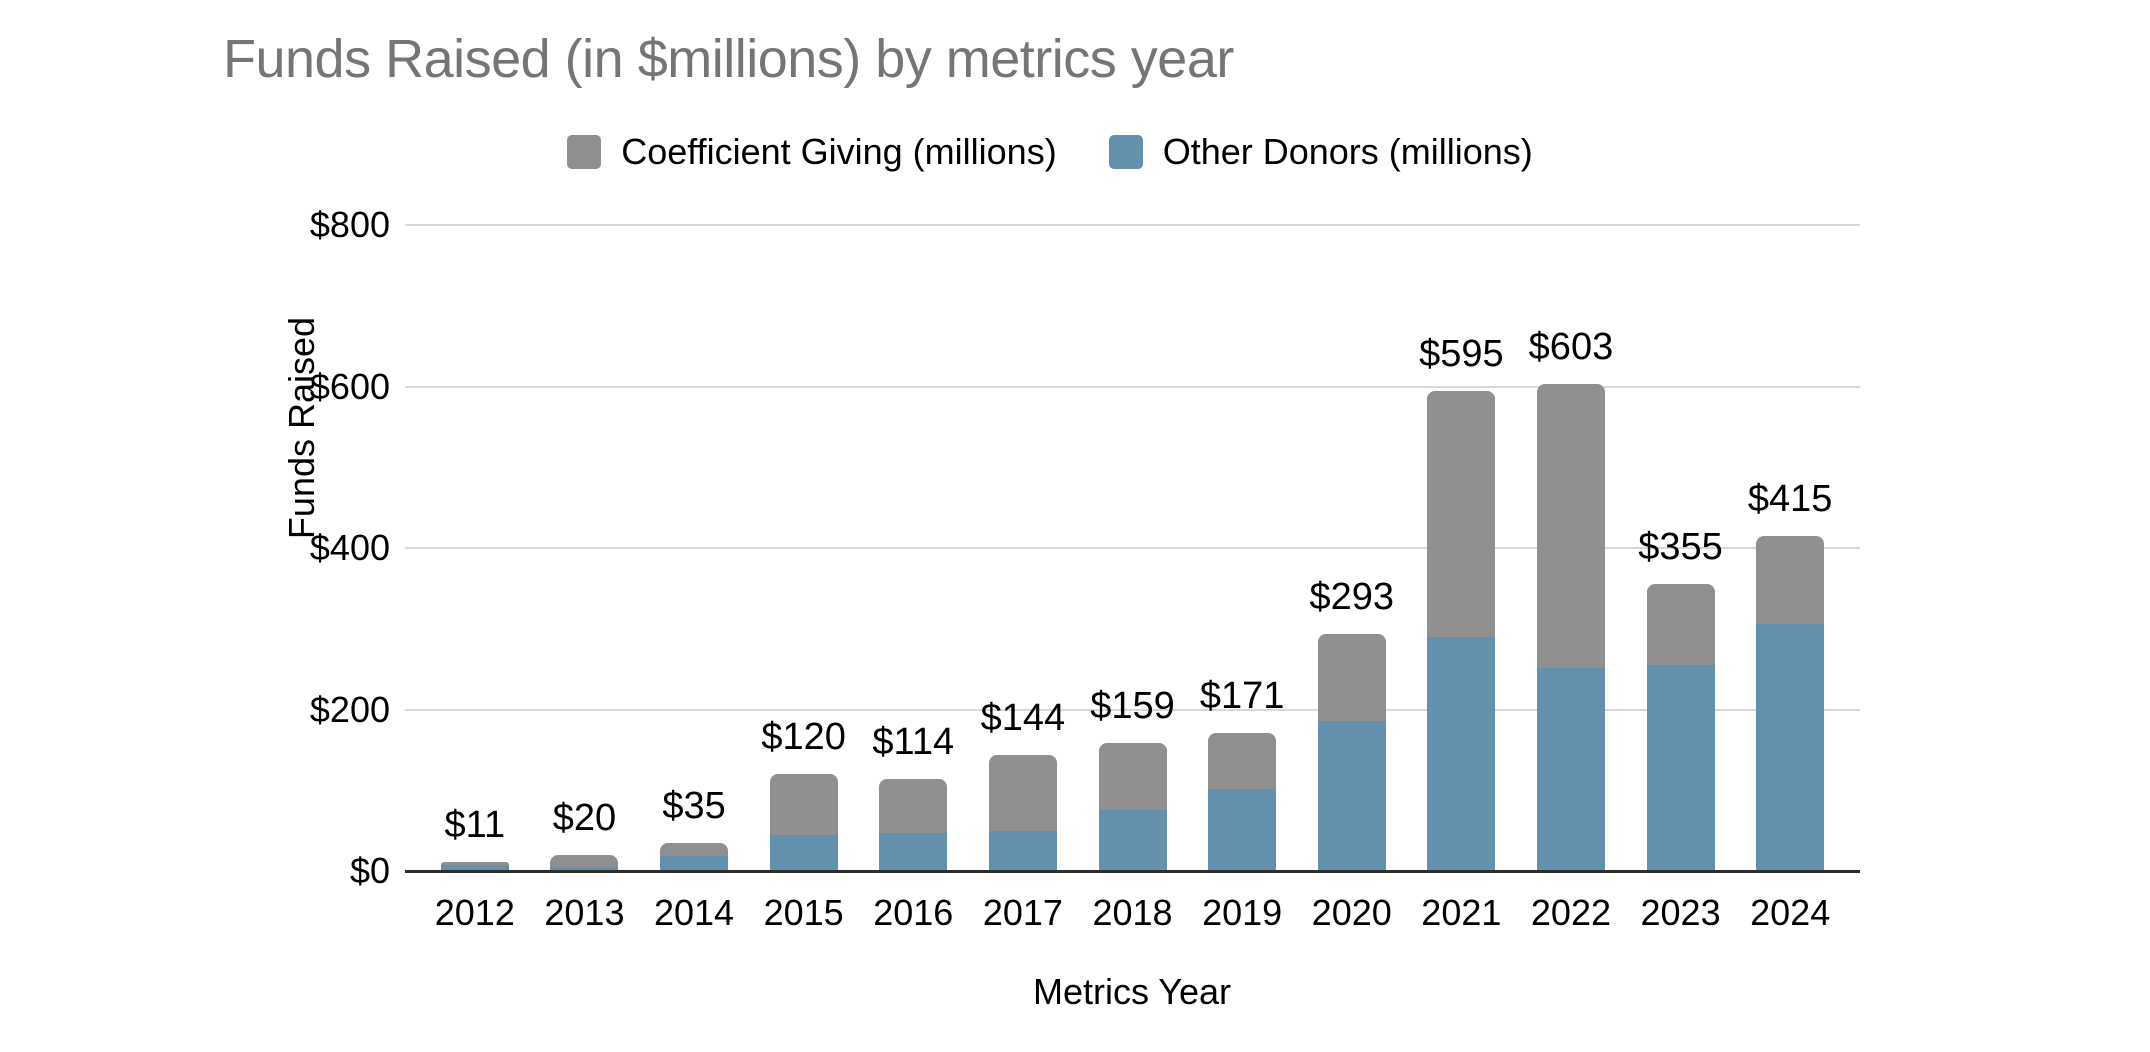  Describe the element at coordinates (474, 867) in the screenshot. I see `bar-segment-other-donors-2012` at that location.